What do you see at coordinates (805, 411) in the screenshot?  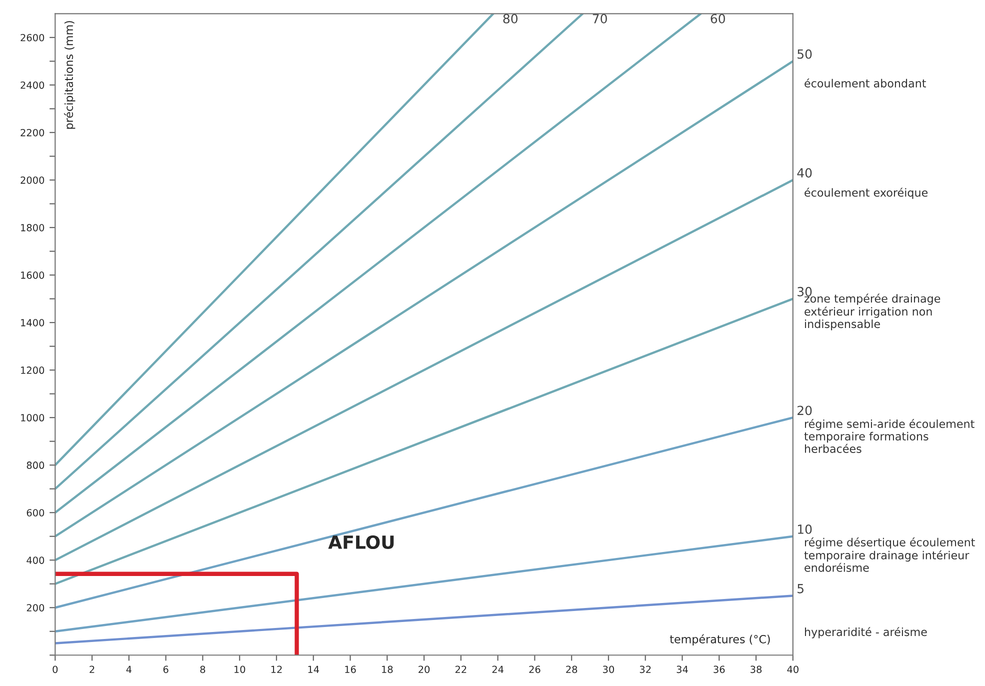 I see `series-label: 20` at bounding box center [805, 411].